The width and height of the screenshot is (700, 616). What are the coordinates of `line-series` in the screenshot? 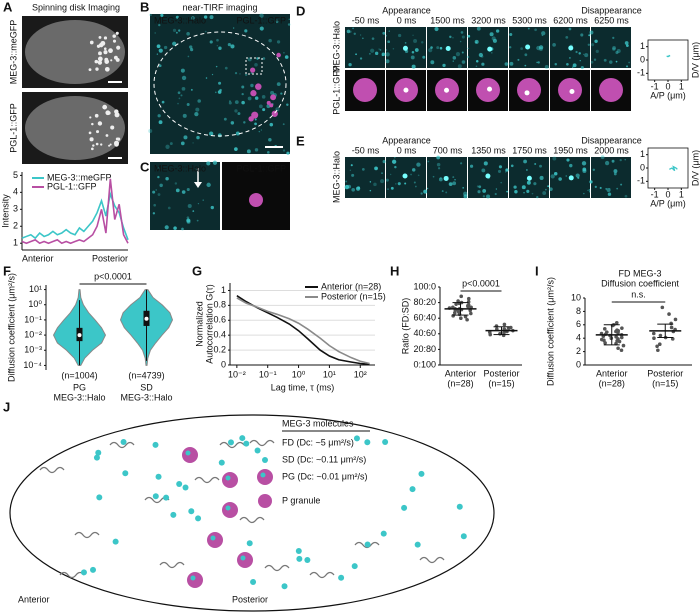 It's located at (303, 330).